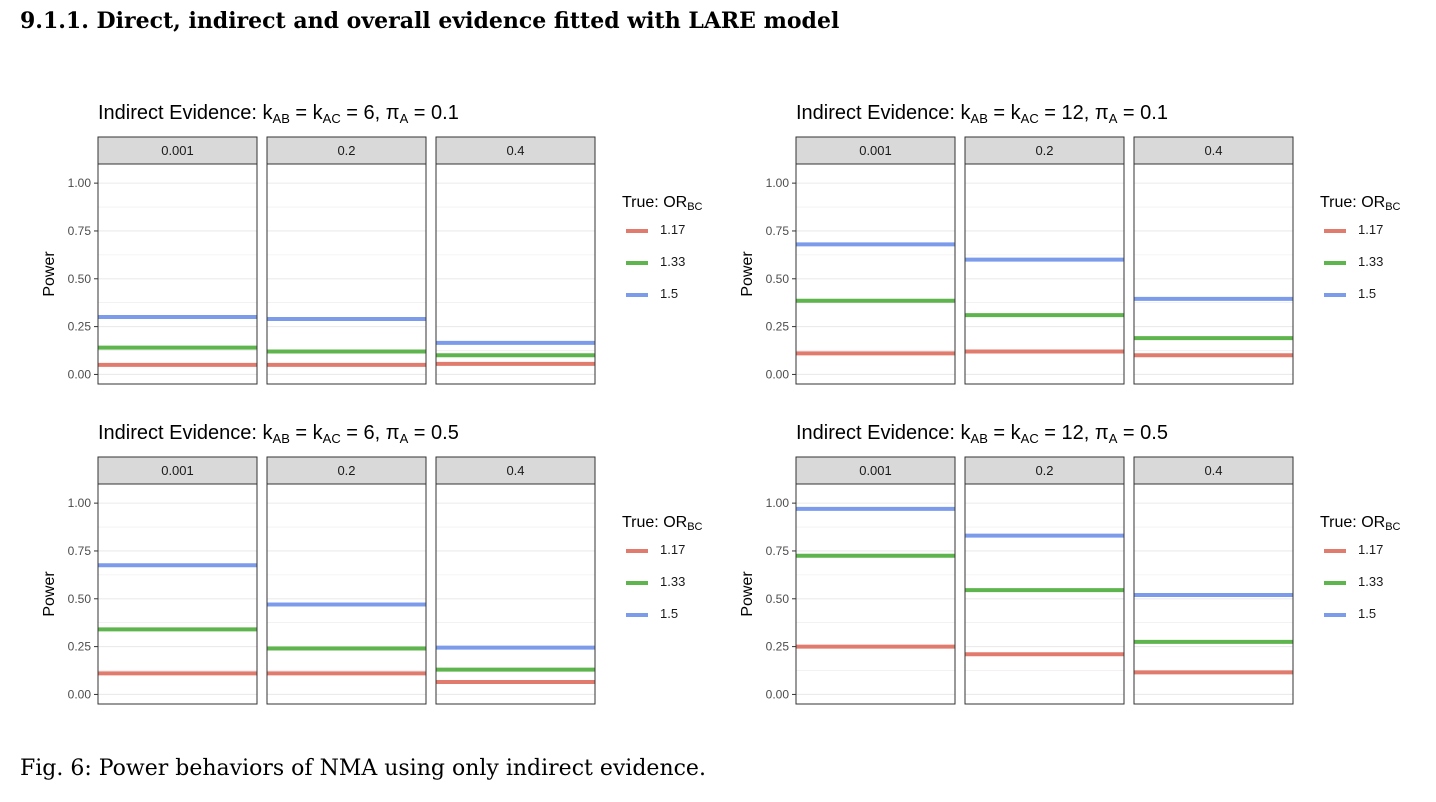  Describe the element at coordinates (1371, 229) in the screenshot. I see `legend-label: 1.17` at that location.